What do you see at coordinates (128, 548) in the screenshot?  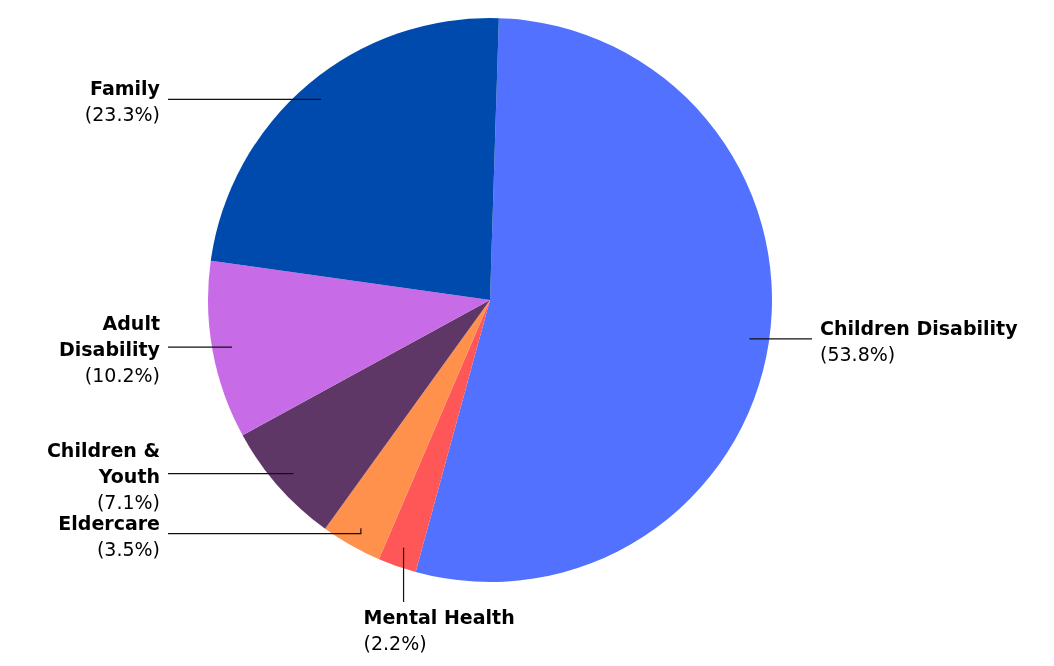 I see `data-label: (3.5%)` at bounding box center [128, 548].